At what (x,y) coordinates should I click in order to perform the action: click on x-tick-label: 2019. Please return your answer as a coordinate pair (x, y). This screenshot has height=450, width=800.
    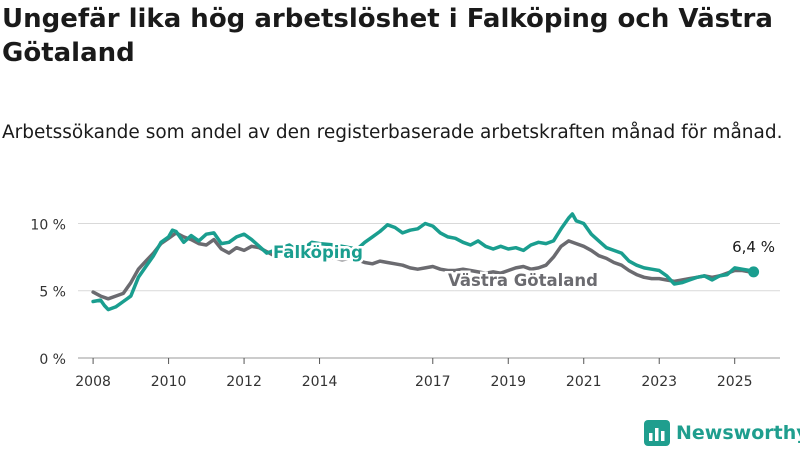
    Looking at the image, I should click on (508, 382).